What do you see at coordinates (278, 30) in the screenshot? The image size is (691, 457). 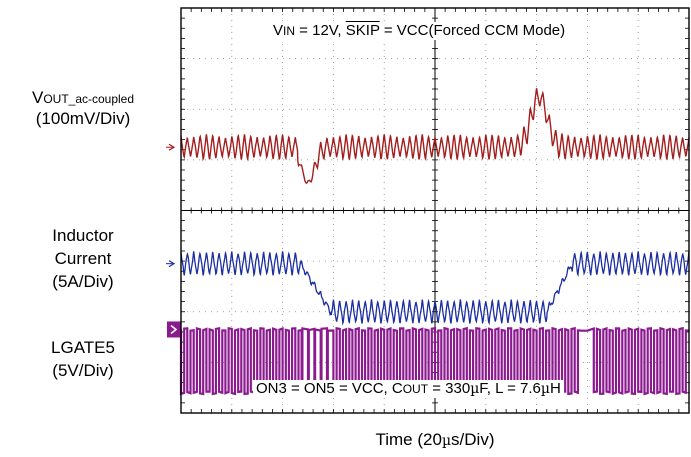 I see `vin-v: V` at bounding box center [278, 30].